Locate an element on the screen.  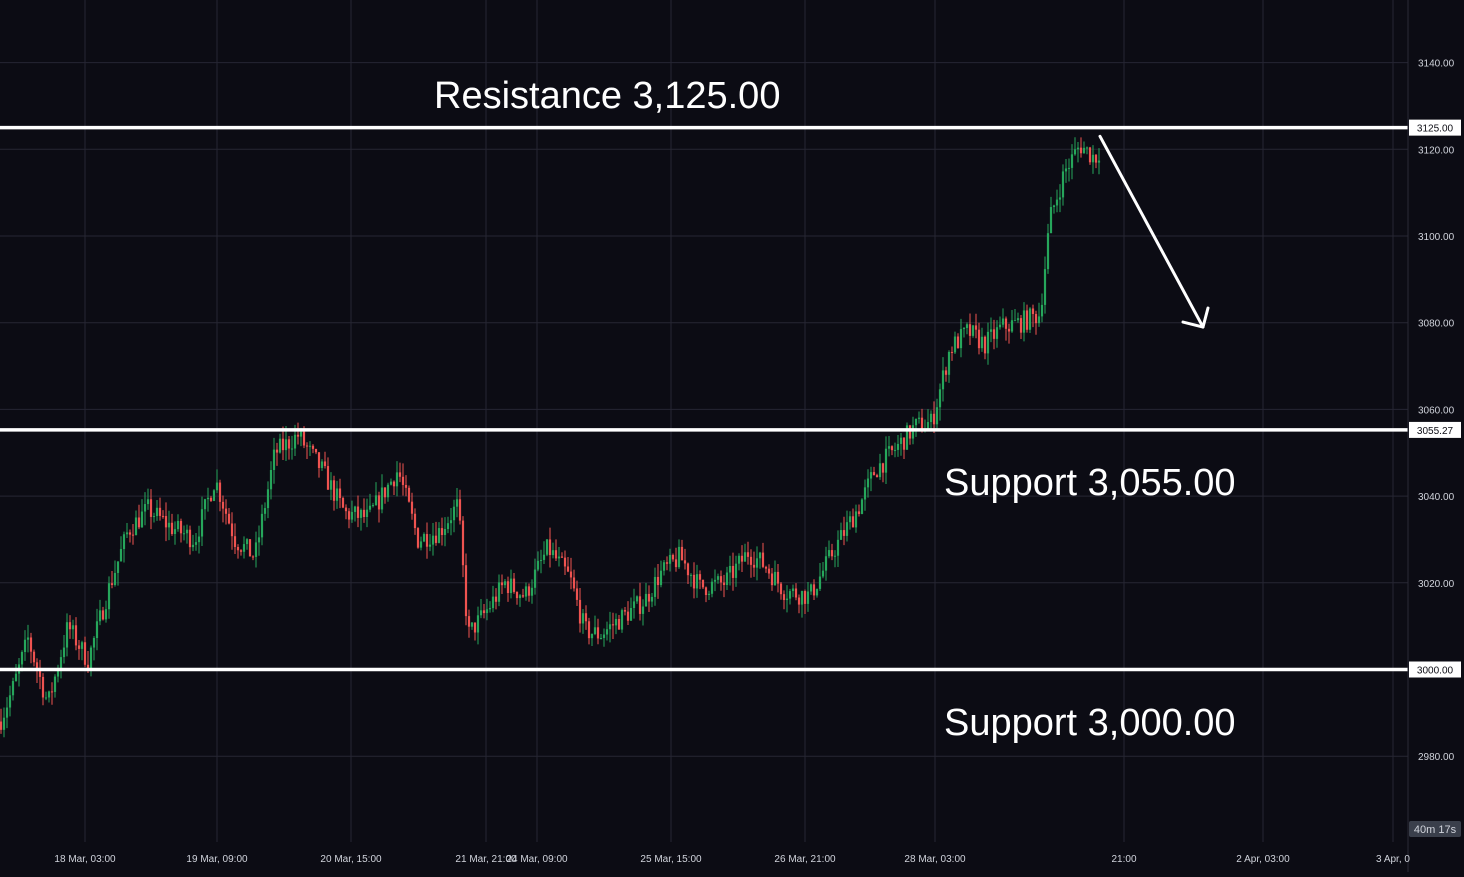
countdown-label: 40m 17s is located at coordinates (1435, 830).